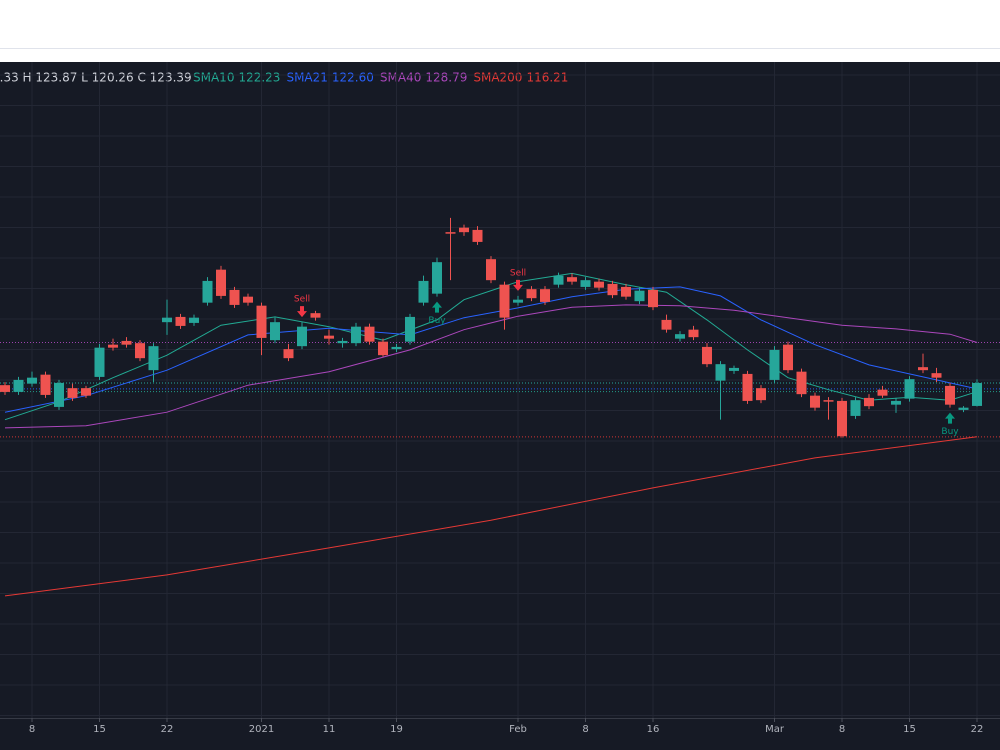 The height and width of the screenshot is (750, 1000). I want to click on x-tick-label: Feb, so click(518, 729).